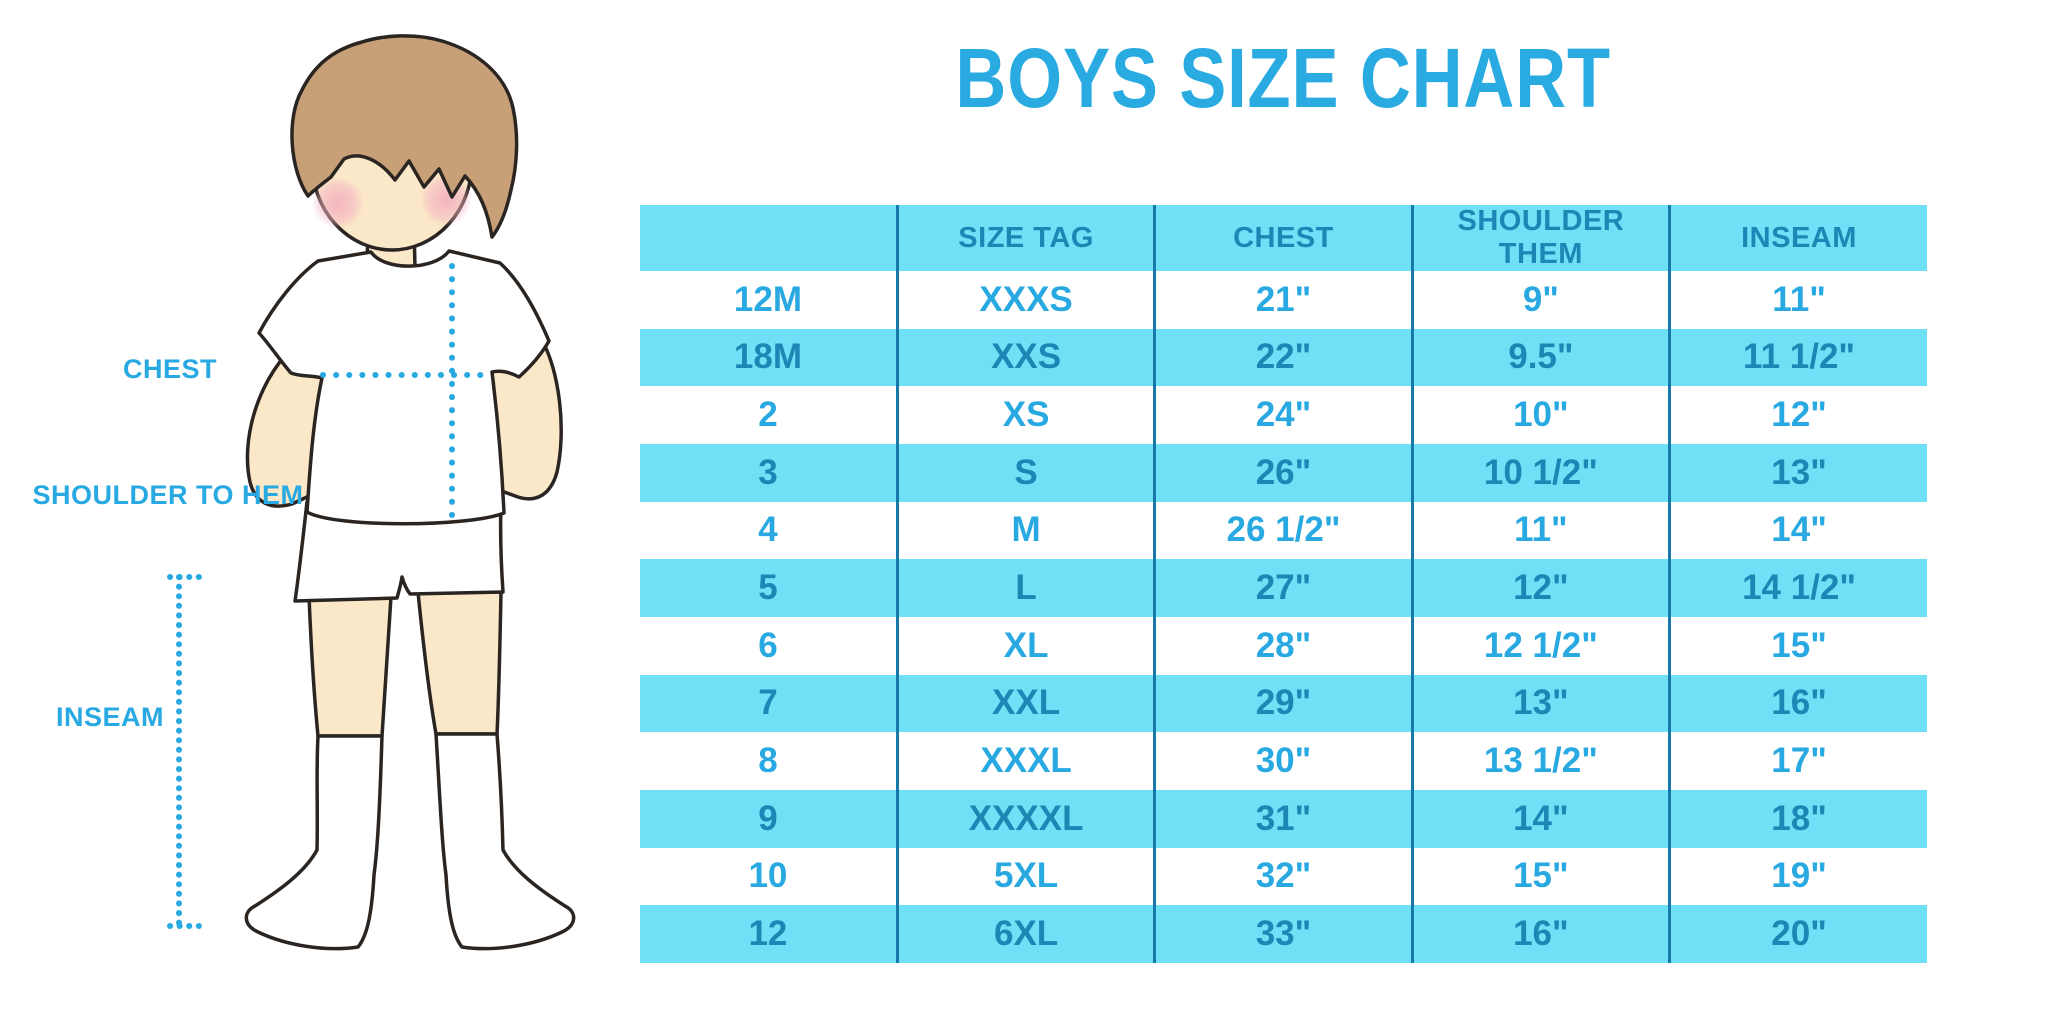 Image resolution: width=2048 pixels, height=1024 pixels. Describe the element at coordinates (1025, 876) in the screenshot. I see `table-cell: 5XL` at that location.